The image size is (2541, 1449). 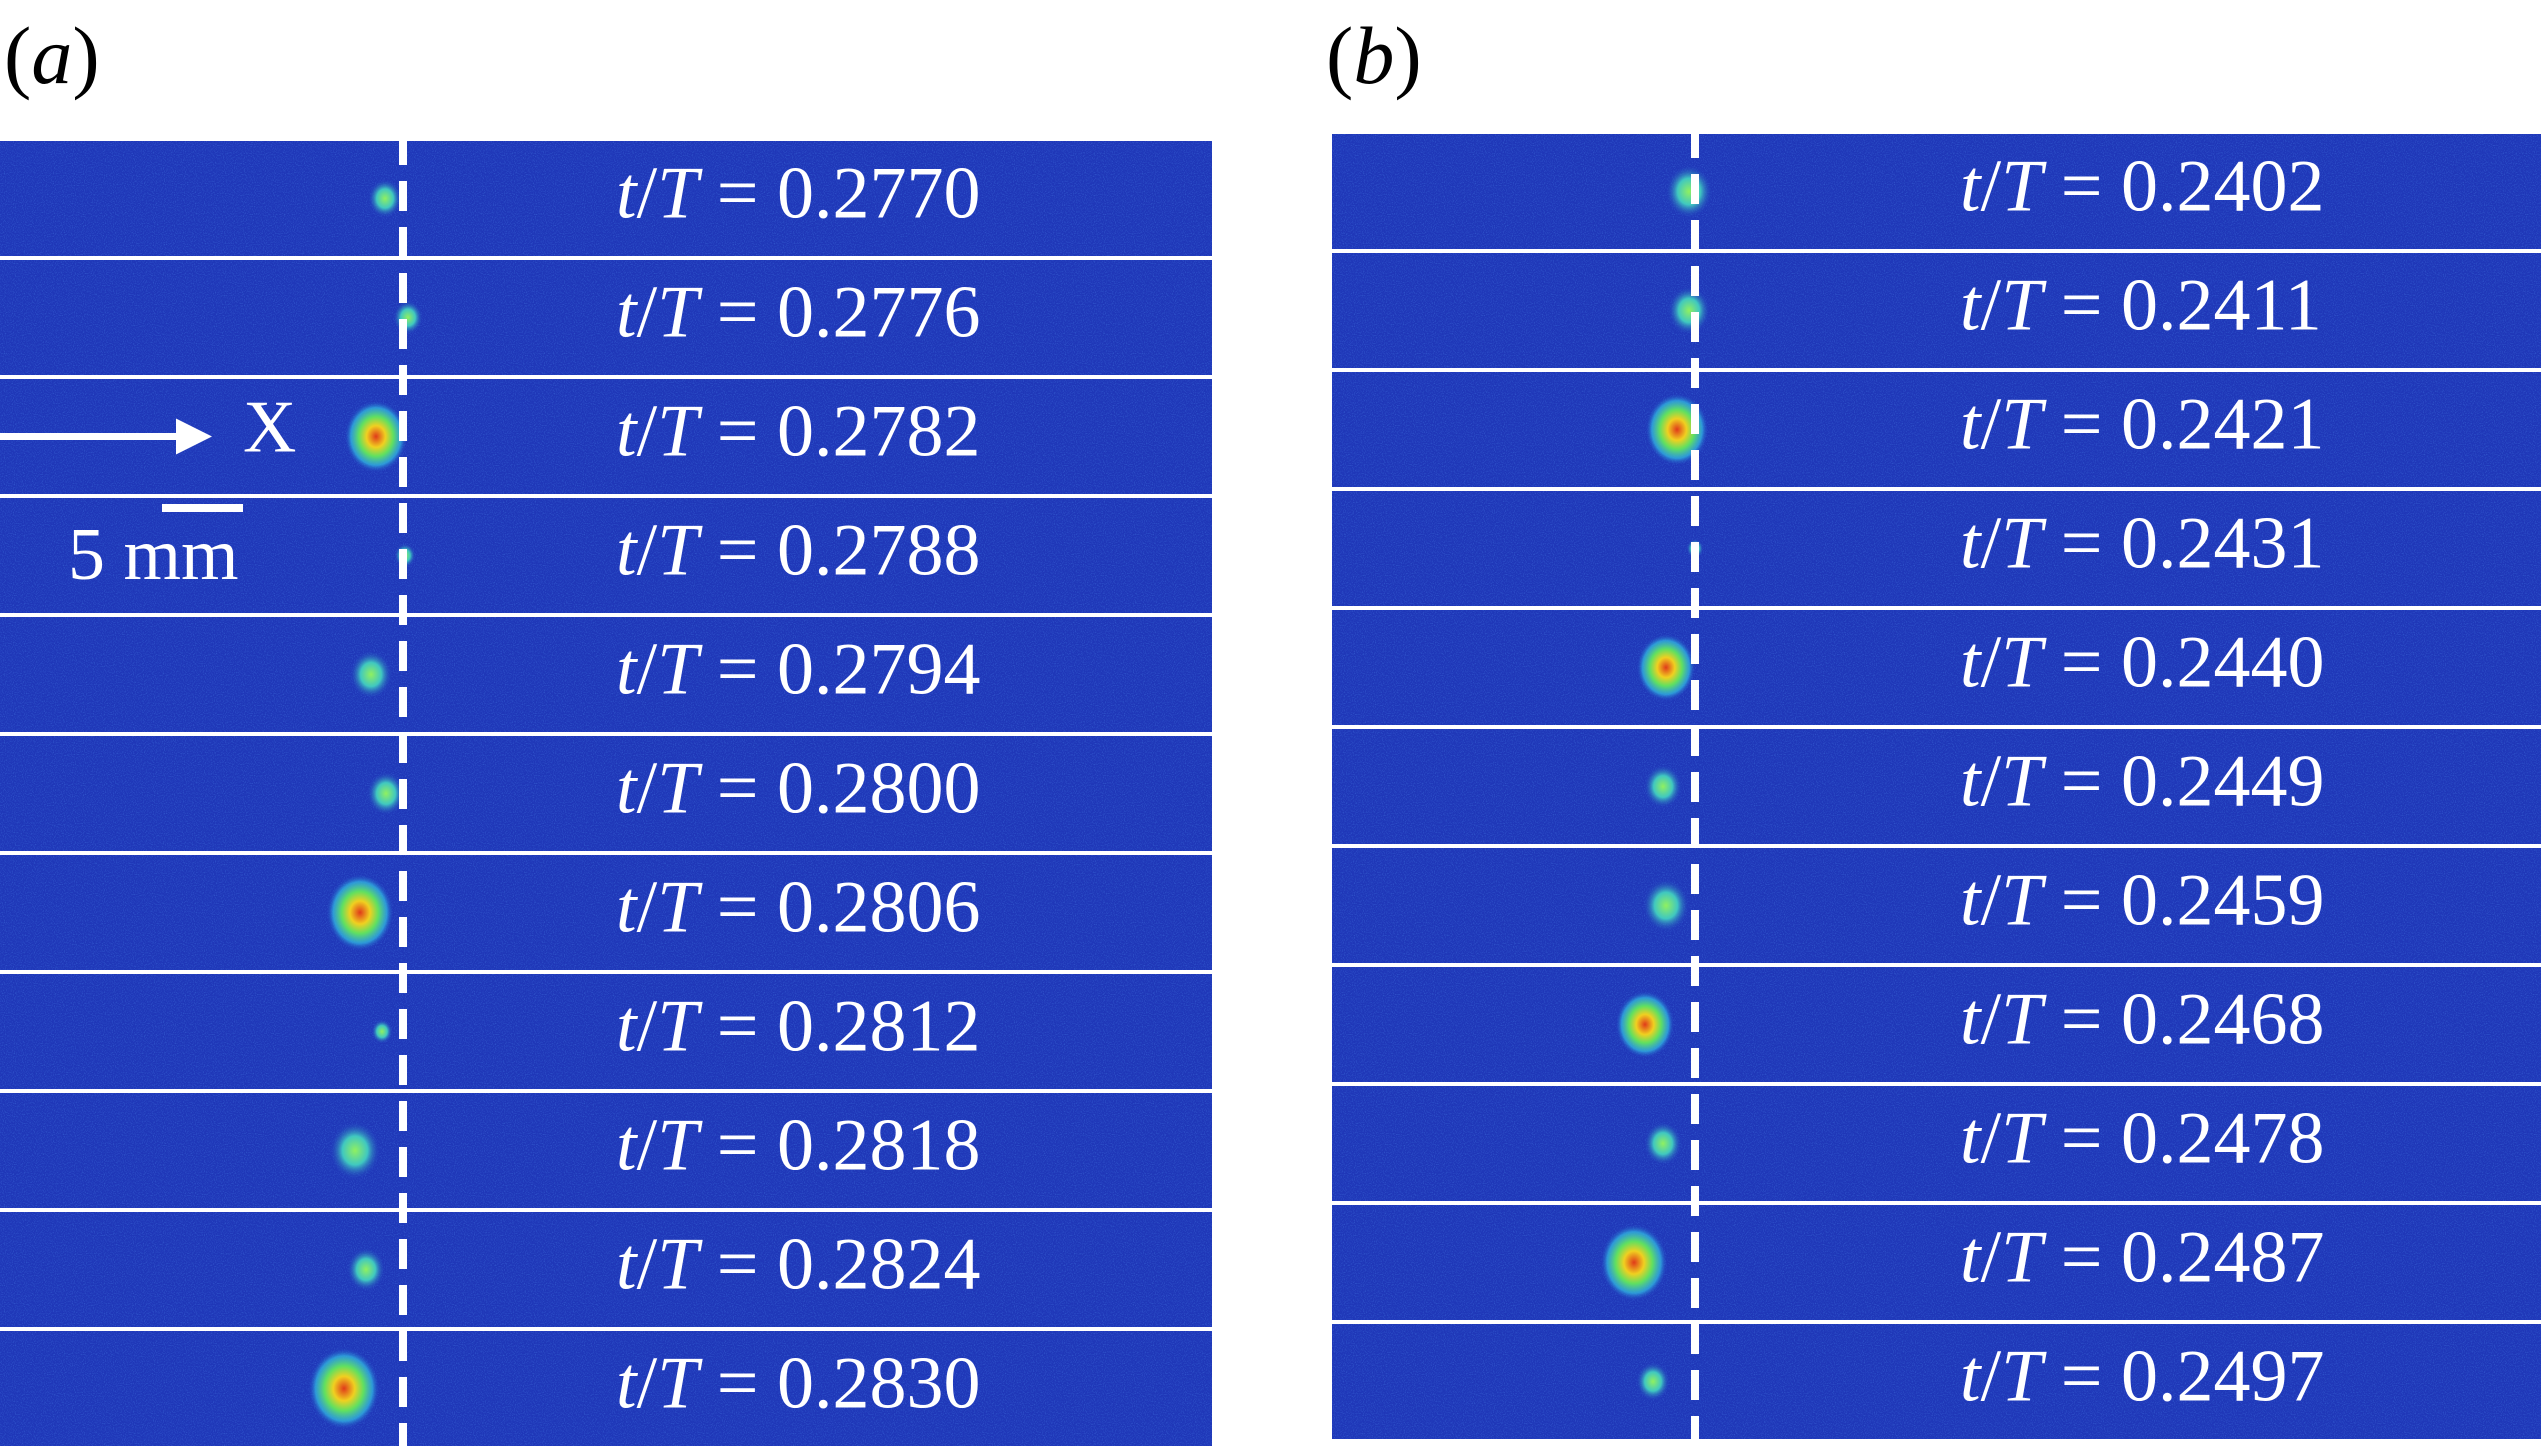 What do you see at coordinates (2142, 662) in the screenshot?
I see `frame-label: t/T = 0.2440` at bounding box center [2142, 662].